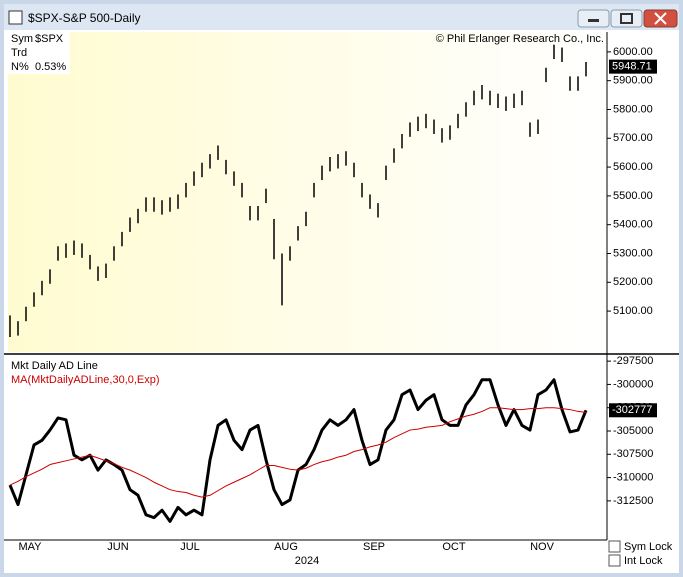 The height and width of the screenshot is (577, 683). I want to click on last-value-label: 5948.71, so click(632, 67).